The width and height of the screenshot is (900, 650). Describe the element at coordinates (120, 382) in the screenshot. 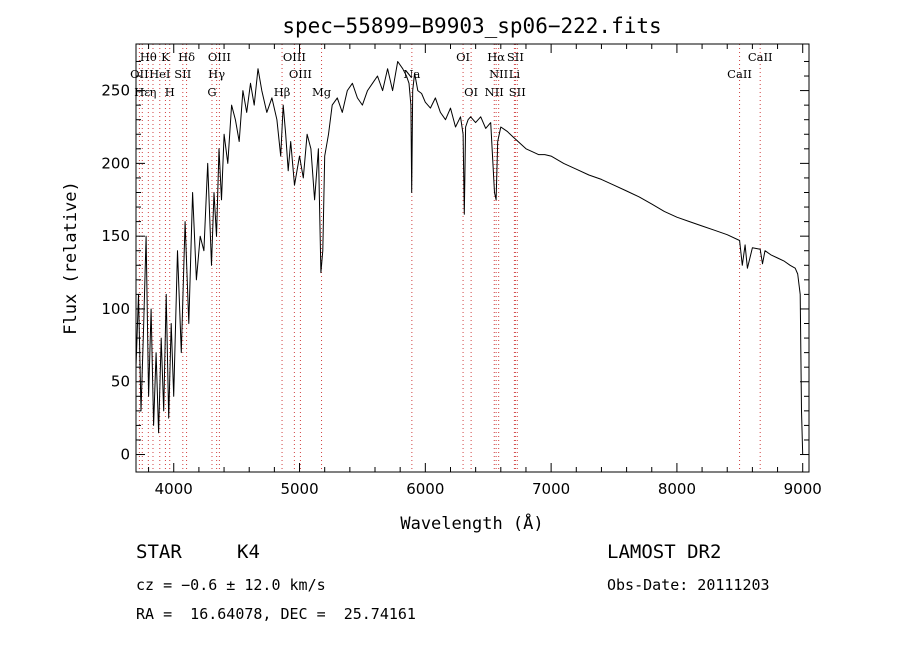

I see `y-tick-label-1: 50` at that location.